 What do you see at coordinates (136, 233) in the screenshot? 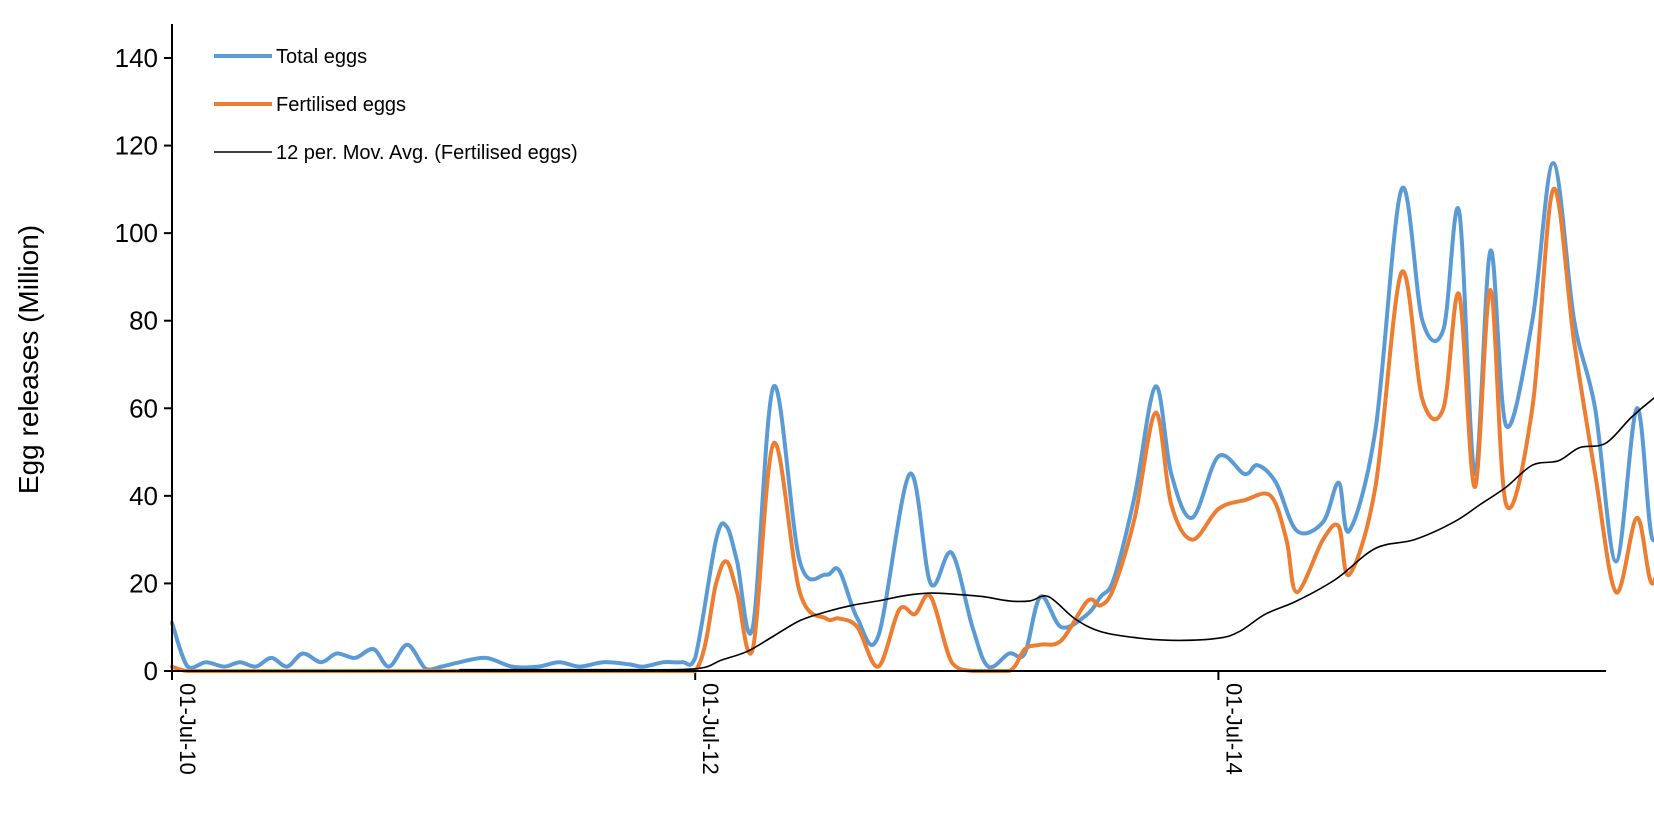
I see `y-tick-label: 100` at bounding box center [136, 233].